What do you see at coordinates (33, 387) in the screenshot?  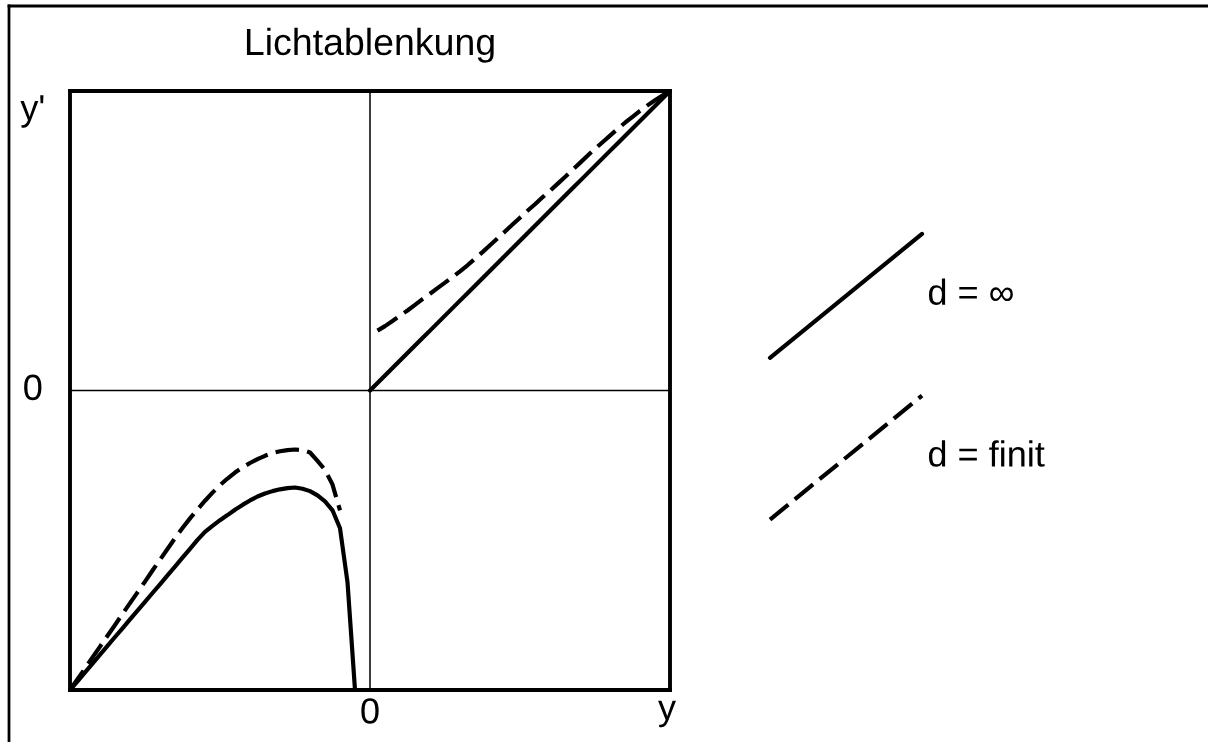 I see `ref-line-label: 0` at bounding box center [33, 387].